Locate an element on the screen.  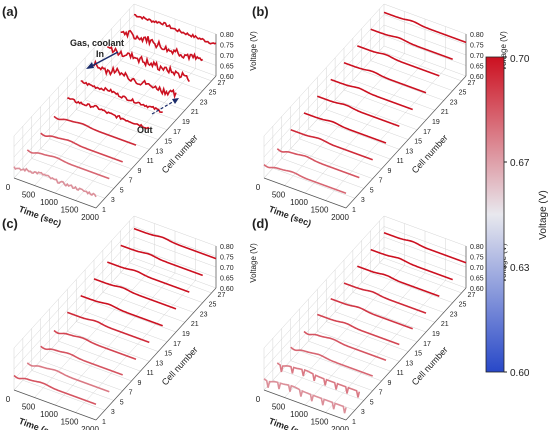
colorbar-tick-label-2: 0.63 is located at coordinates (520, 268).